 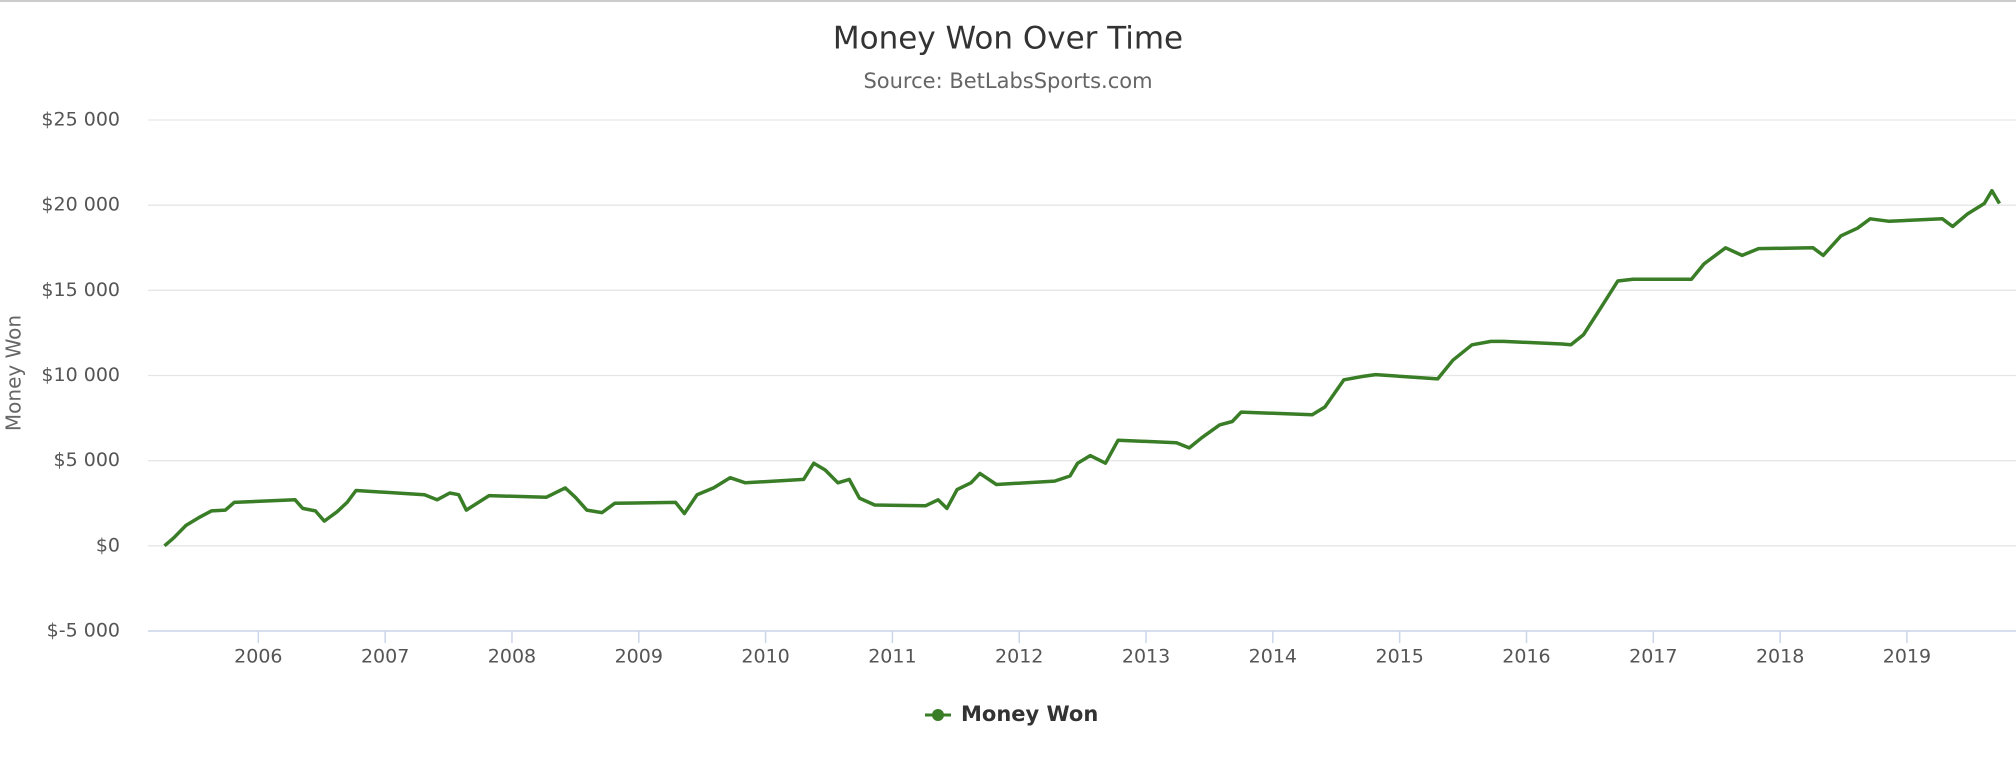 What do you see at coordinates (80, 205) in the screenshot?
I see `y-tick-label: $20 000` at bounding box center [80, 205].